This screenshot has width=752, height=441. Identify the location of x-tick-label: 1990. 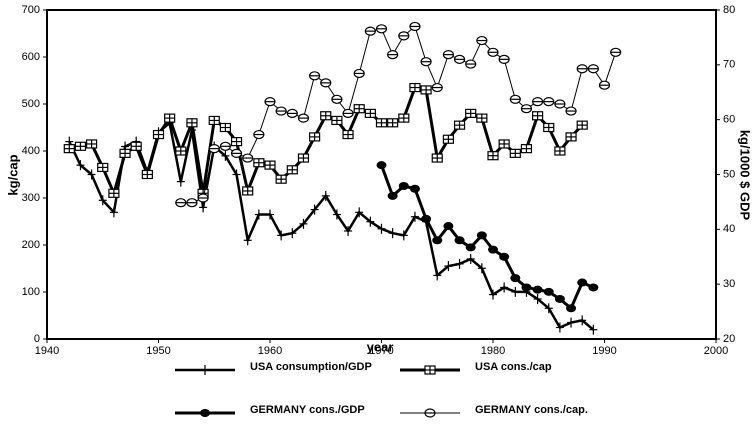
(604, 351).